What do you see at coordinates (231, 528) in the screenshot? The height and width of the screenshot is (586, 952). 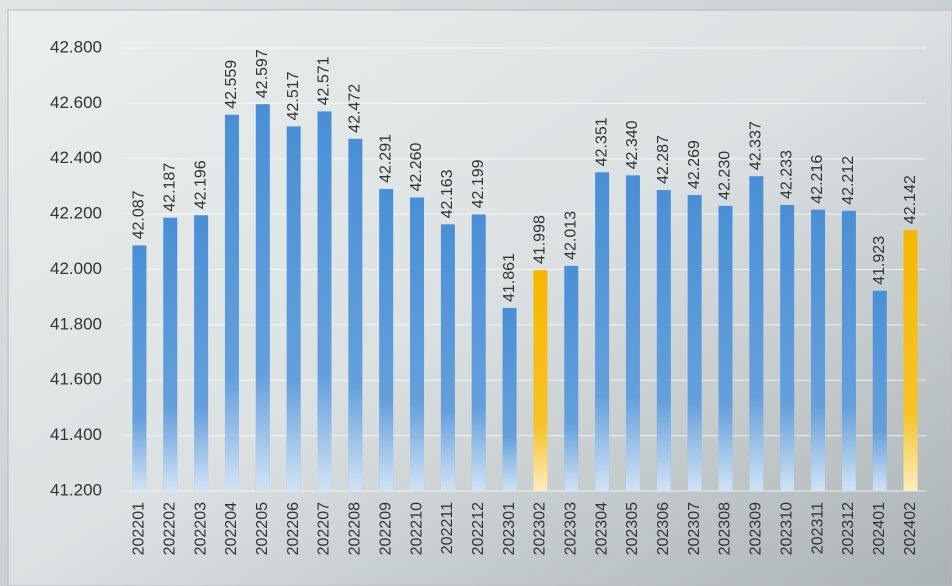 I see `x-tick-label: 202204` at bounding box center [231, 528].